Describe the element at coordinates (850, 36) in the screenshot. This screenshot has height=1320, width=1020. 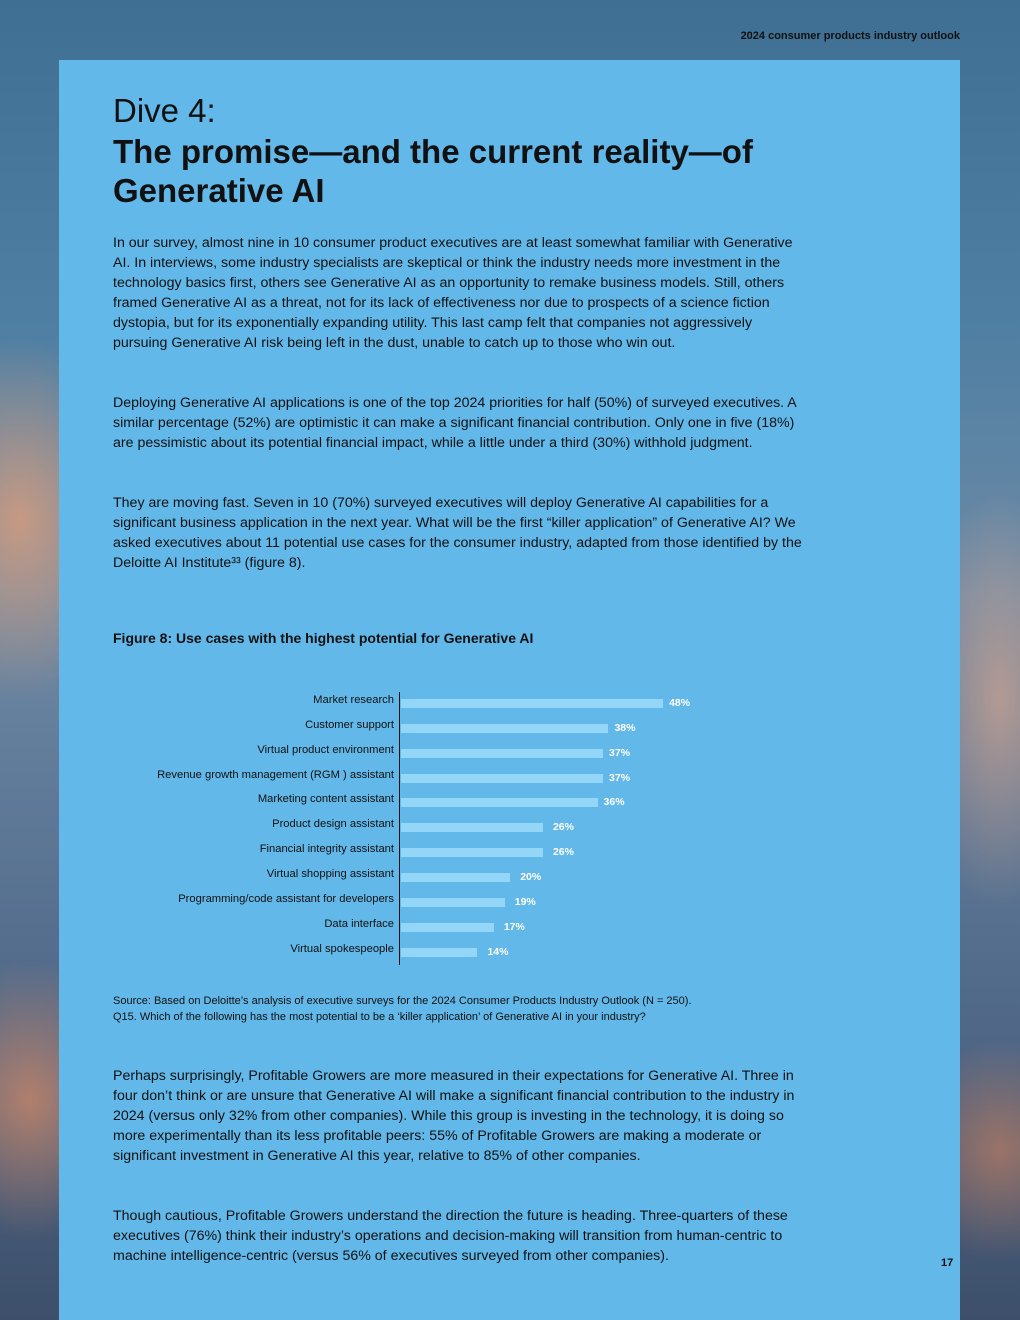
I see `publication-header: 2024 consumer products industry outlook` at that location.